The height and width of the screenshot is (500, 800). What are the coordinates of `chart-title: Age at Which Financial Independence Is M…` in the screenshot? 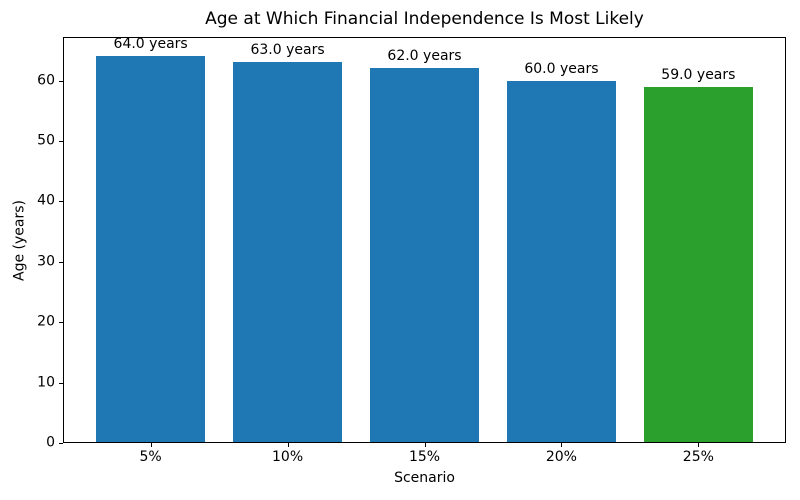 It's located at (424, 19).